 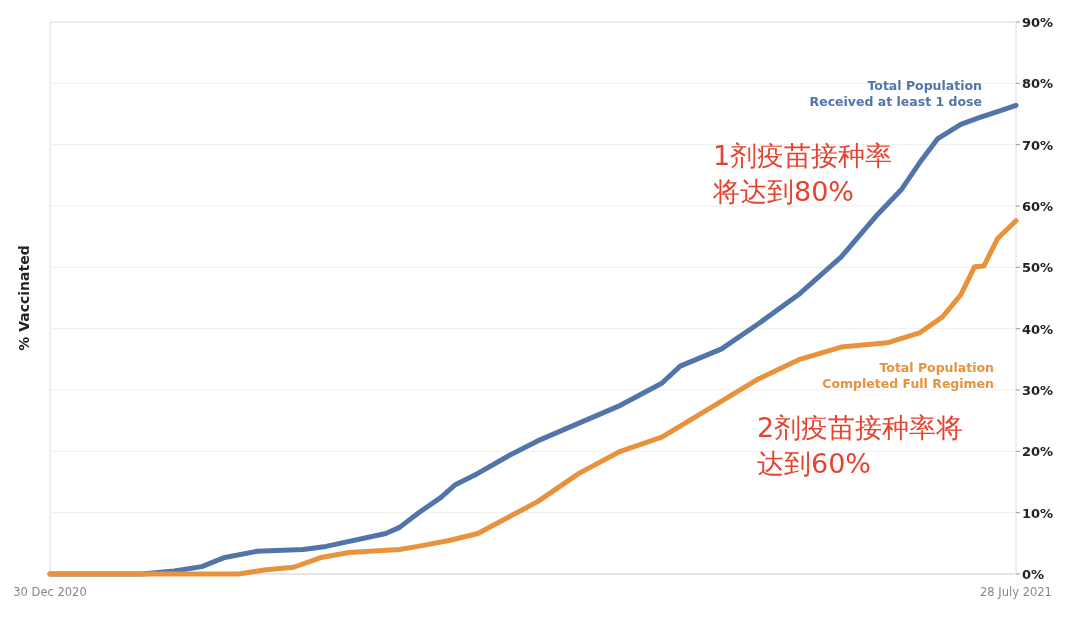 What do you see at coordinates (1038, 452) in the screenshot?
I see `y-tick-label: 20%` at bounding box center [1038, 452].